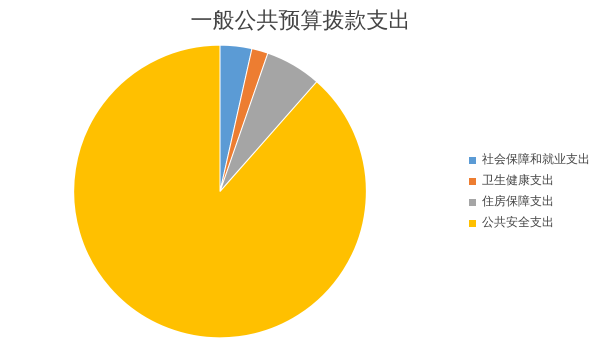 This screenshot has width=600, height=350. Describe the element at coordinates (518, 201) in the screenshot. I see `legend-label: 住房保障支出` at that location.